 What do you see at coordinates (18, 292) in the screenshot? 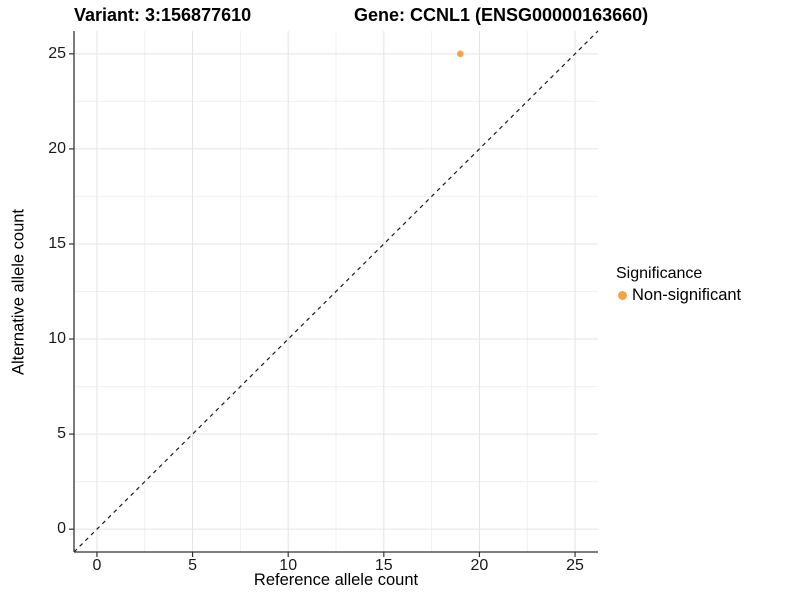
I see `y-axis-label: Alternative allele count` at bounding box center [18, 292].